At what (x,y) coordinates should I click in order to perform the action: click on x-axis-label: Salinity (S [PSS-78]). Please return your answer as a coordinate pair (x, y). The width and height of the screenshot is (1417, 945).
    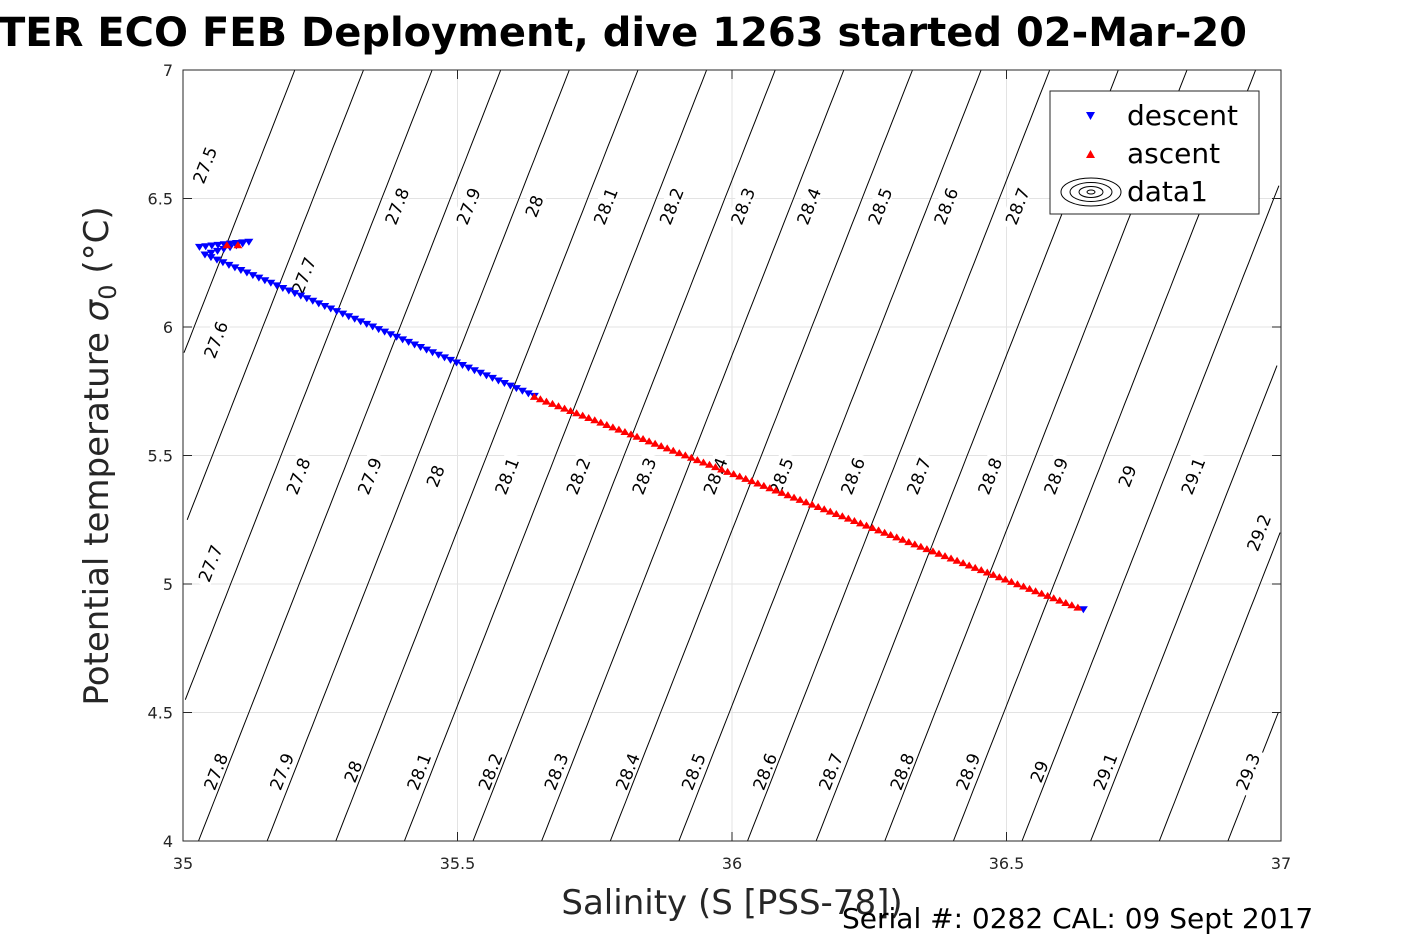
    Looking at the image, I should click on (731, 903).